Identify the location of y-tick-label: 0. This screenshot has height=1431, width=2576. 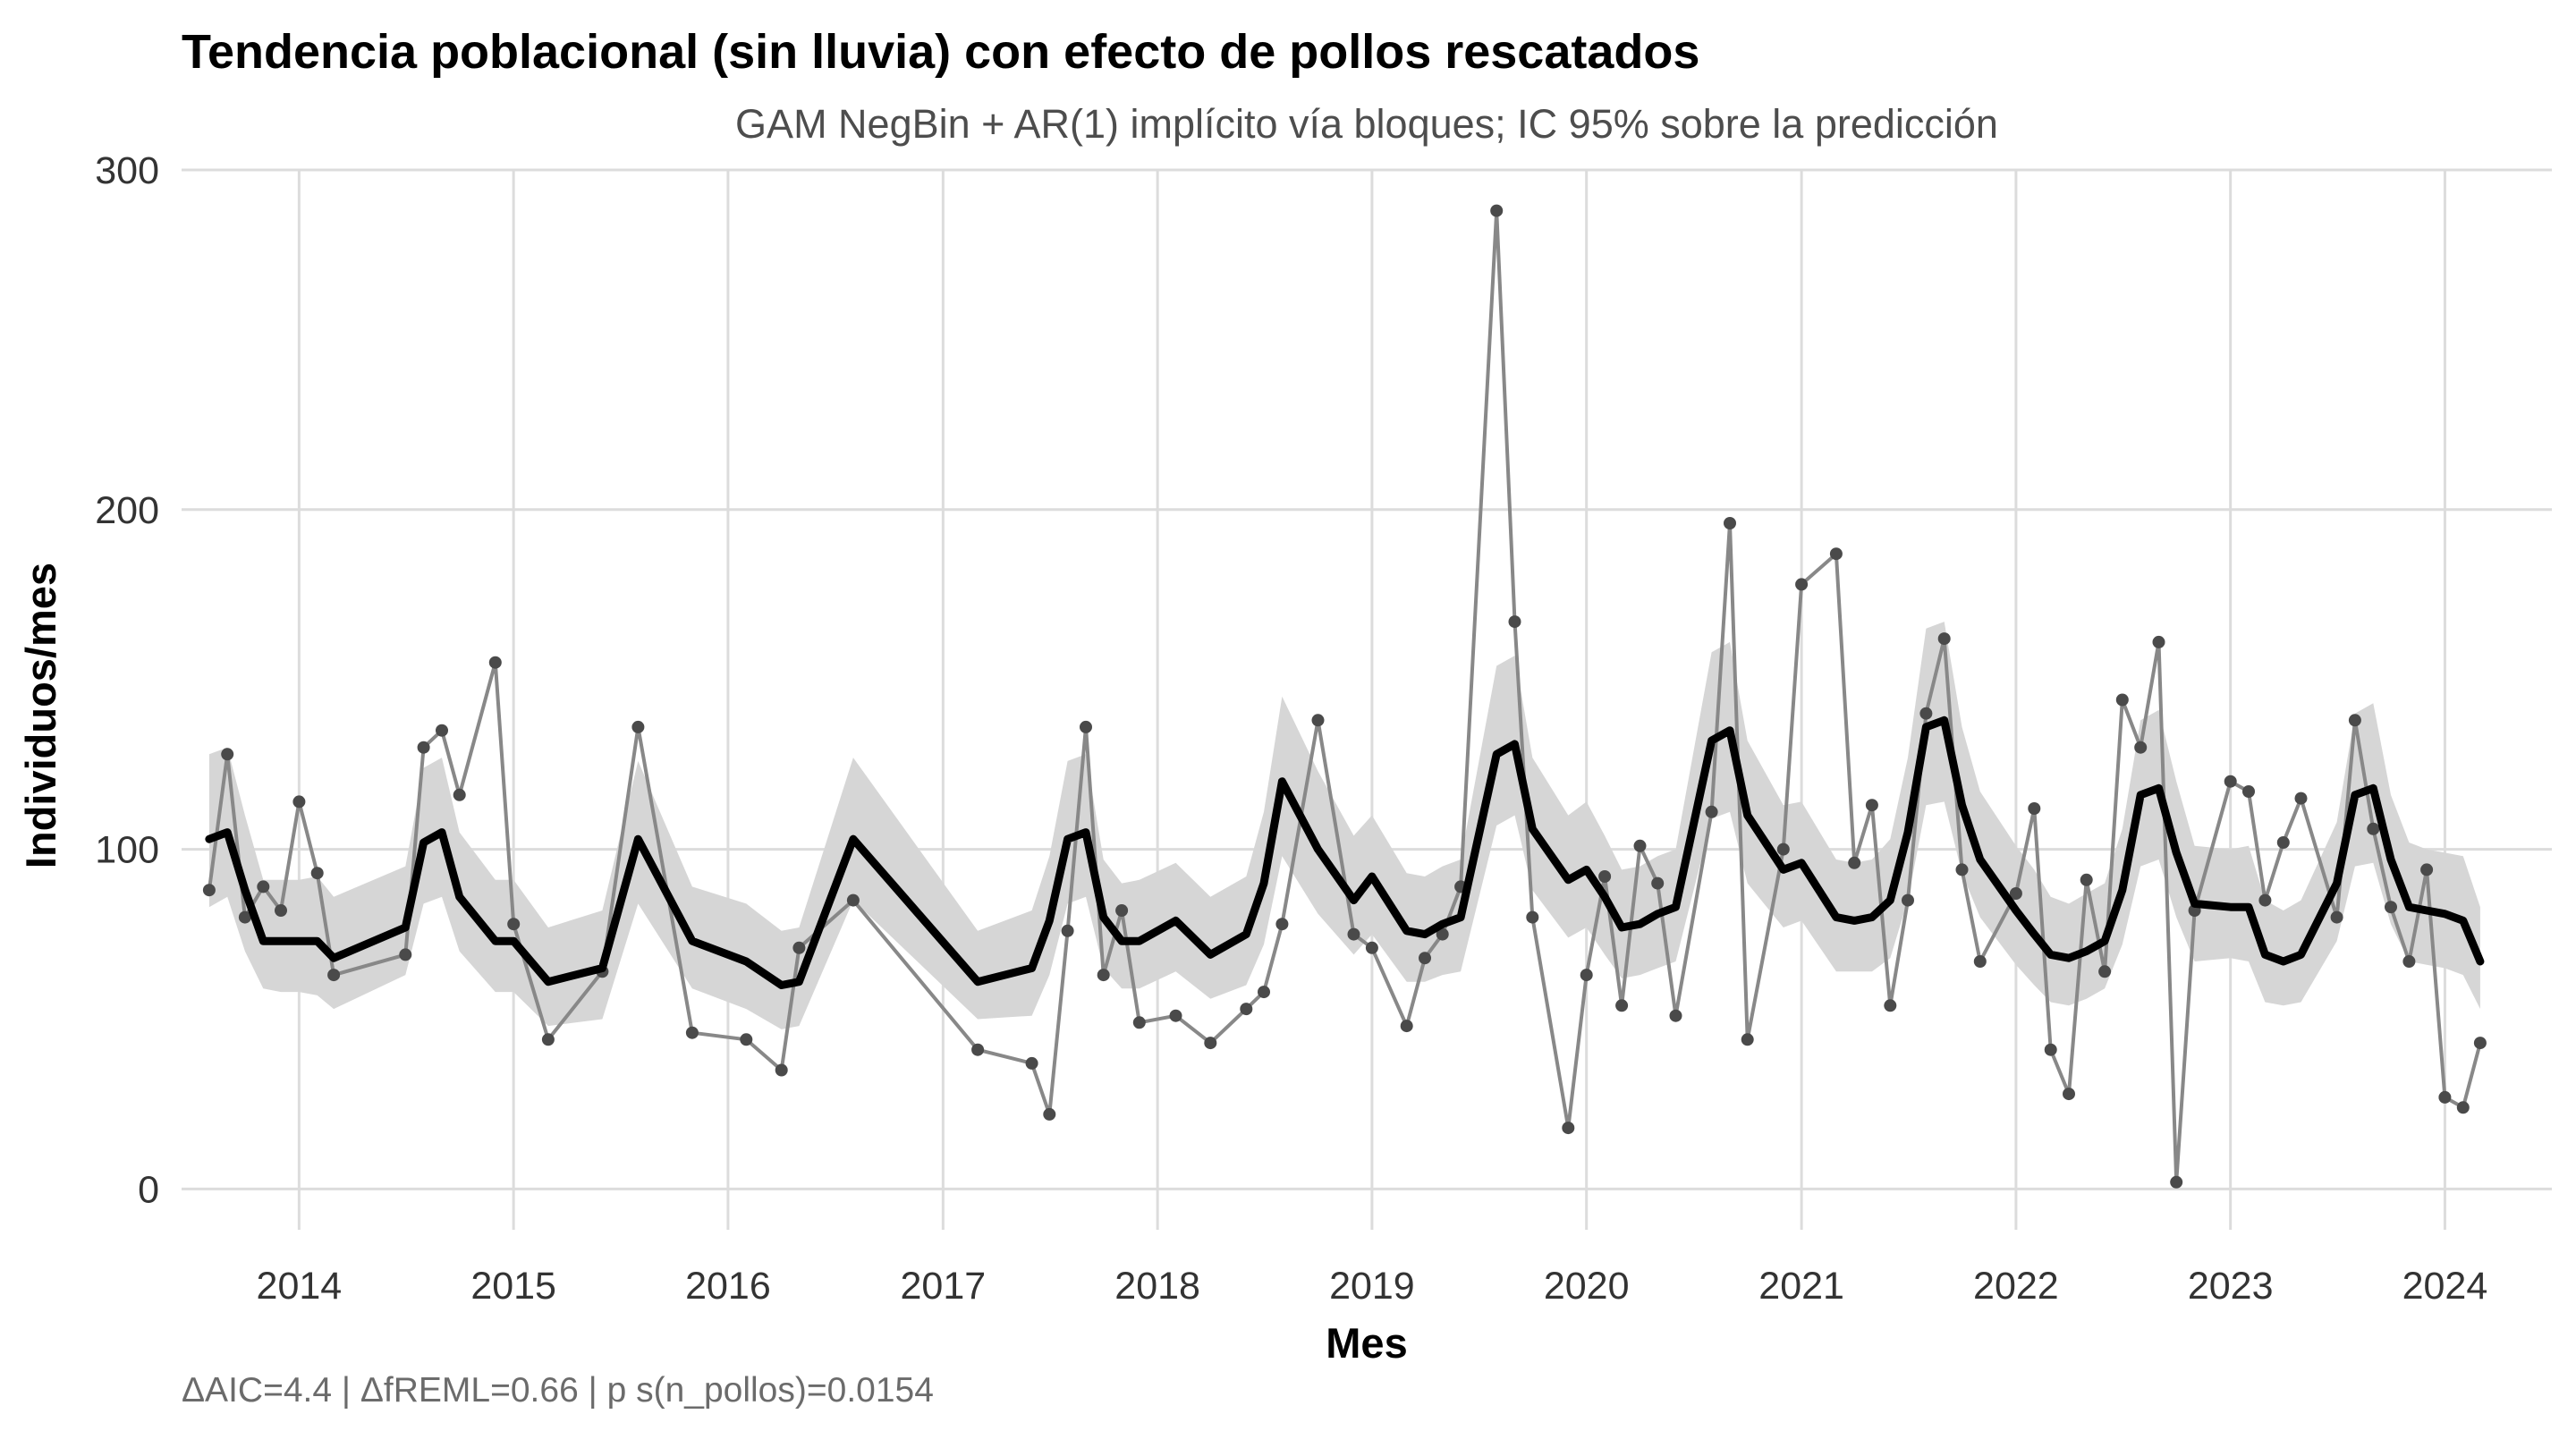
(148, 1189).